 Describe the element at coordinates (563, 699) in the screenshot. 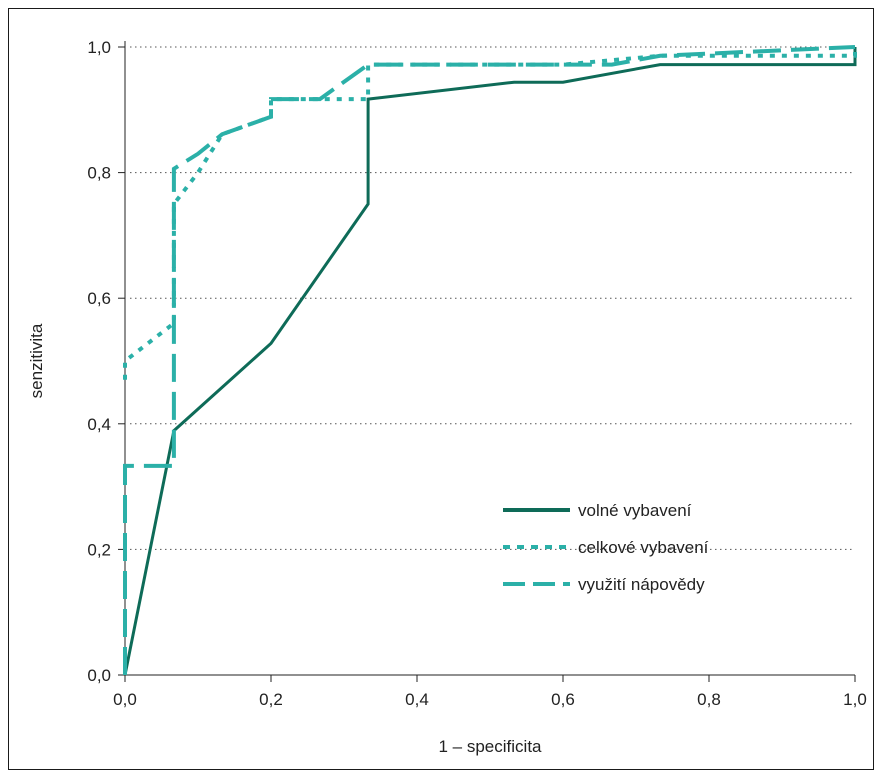

I see `x-tick-label: 0,6` at that location.